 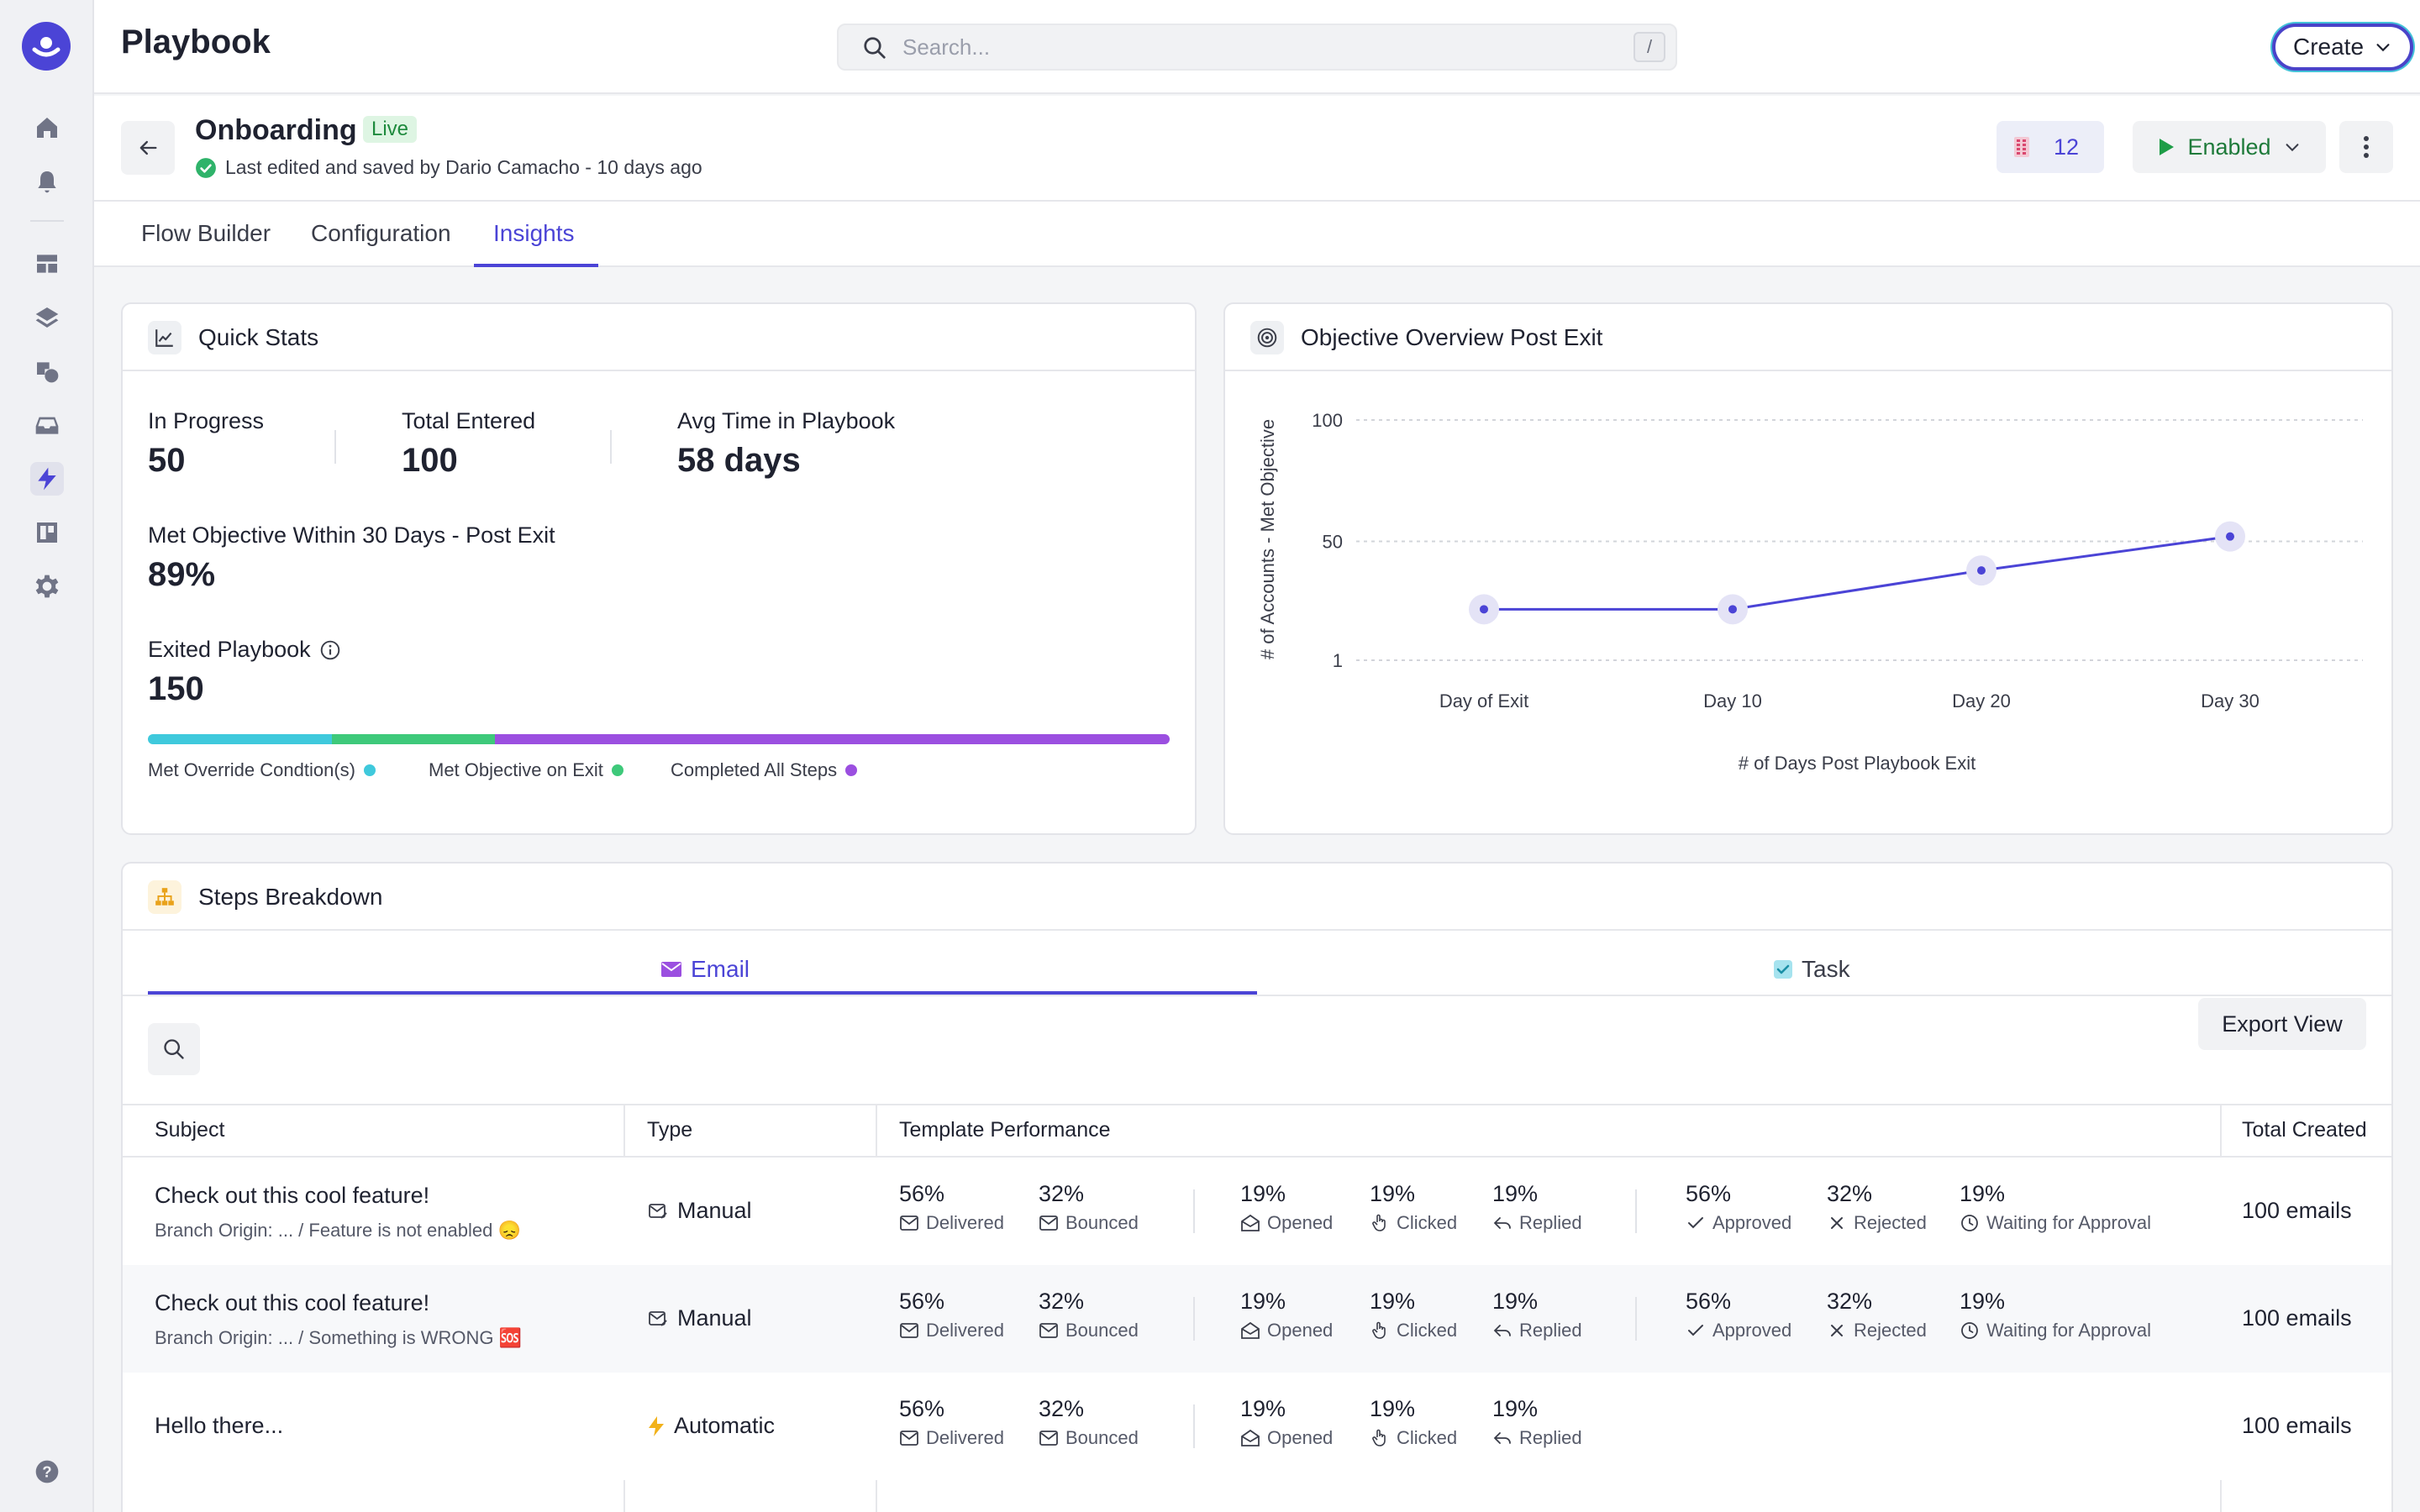 I want to click on in-progress-label: In Progress, so click(x=206, y=420).